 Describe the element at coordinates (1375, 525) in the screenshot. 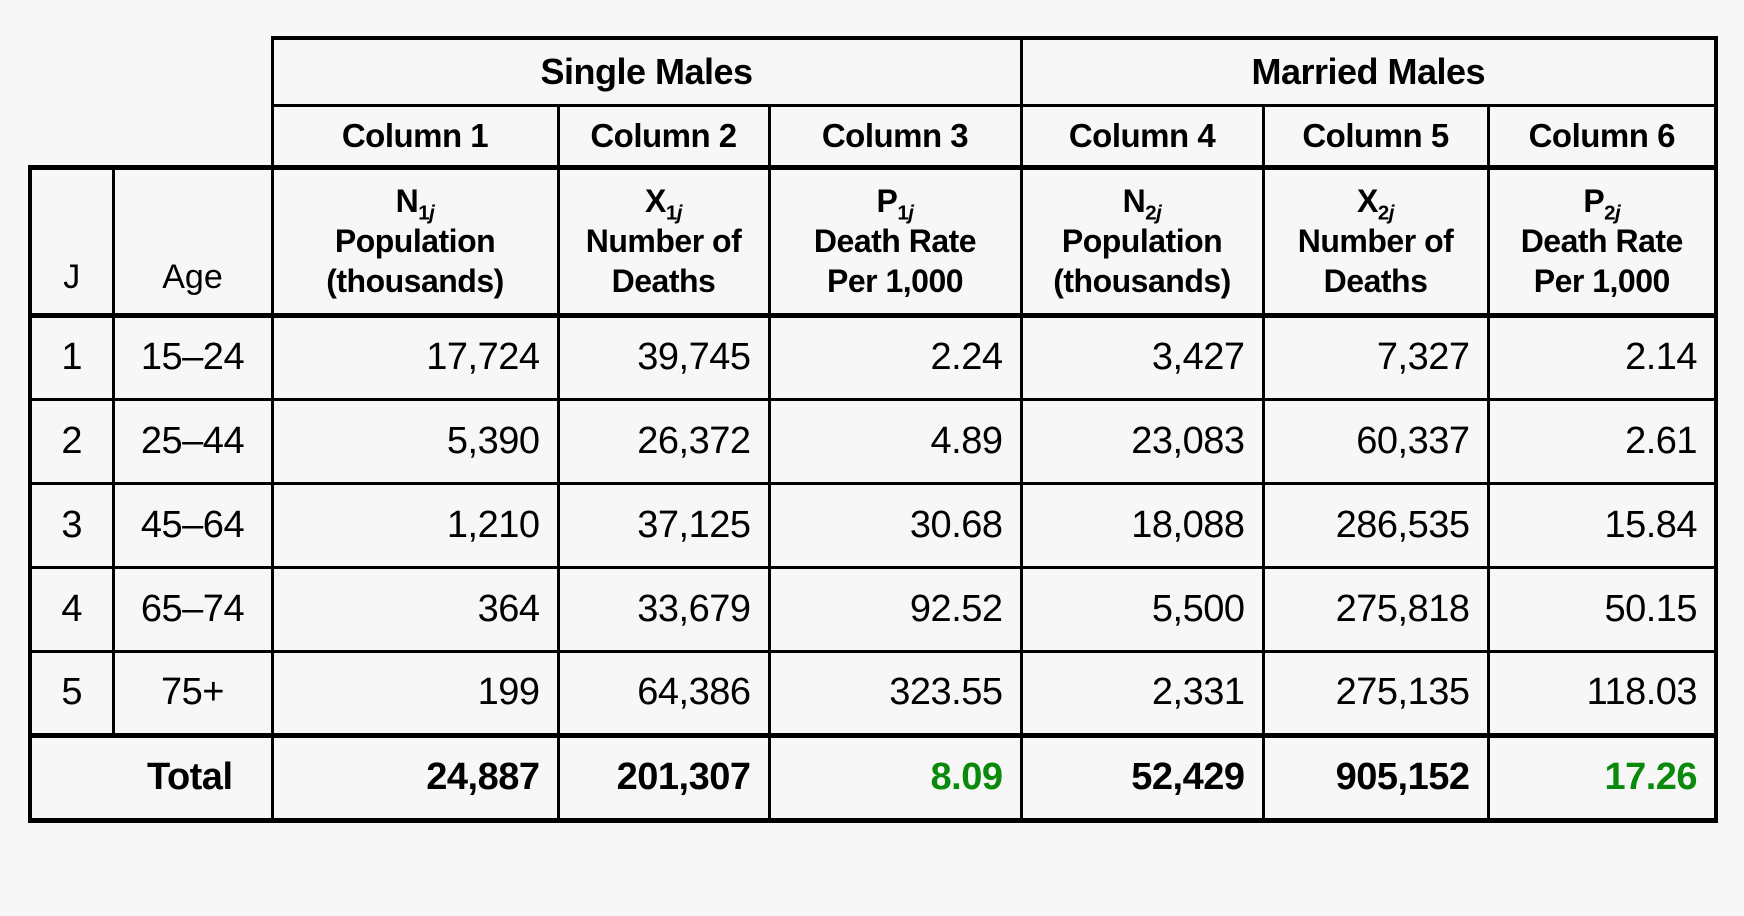

I see `data-cell: 286,535` at that location.